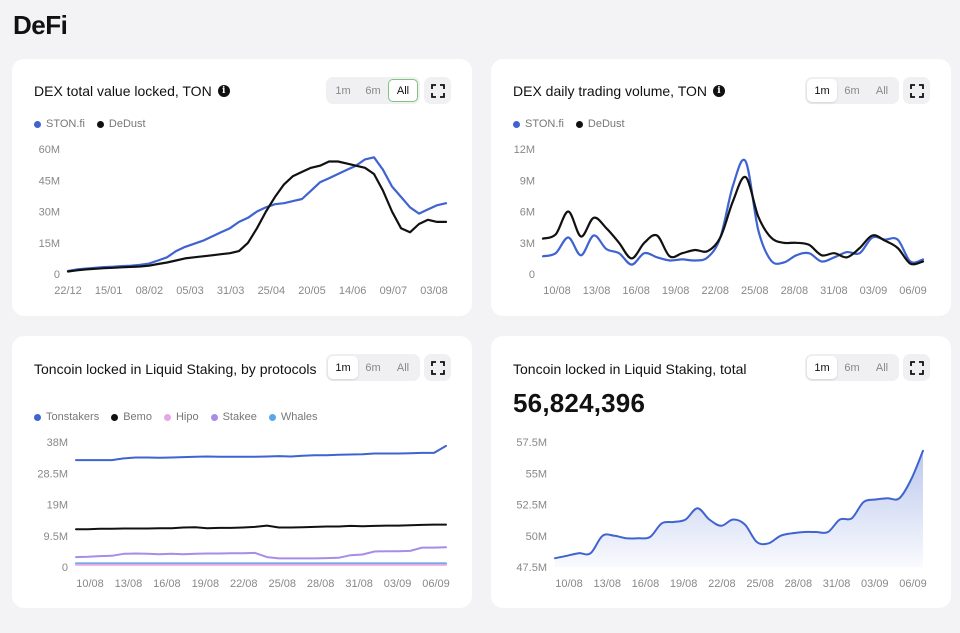 The width and height of the screenshot is (960, 633). What do you see at coordinates (73, 417) in the screenshot?
I see `legend-label: Tonstakers` at bounding box center [73, 417].